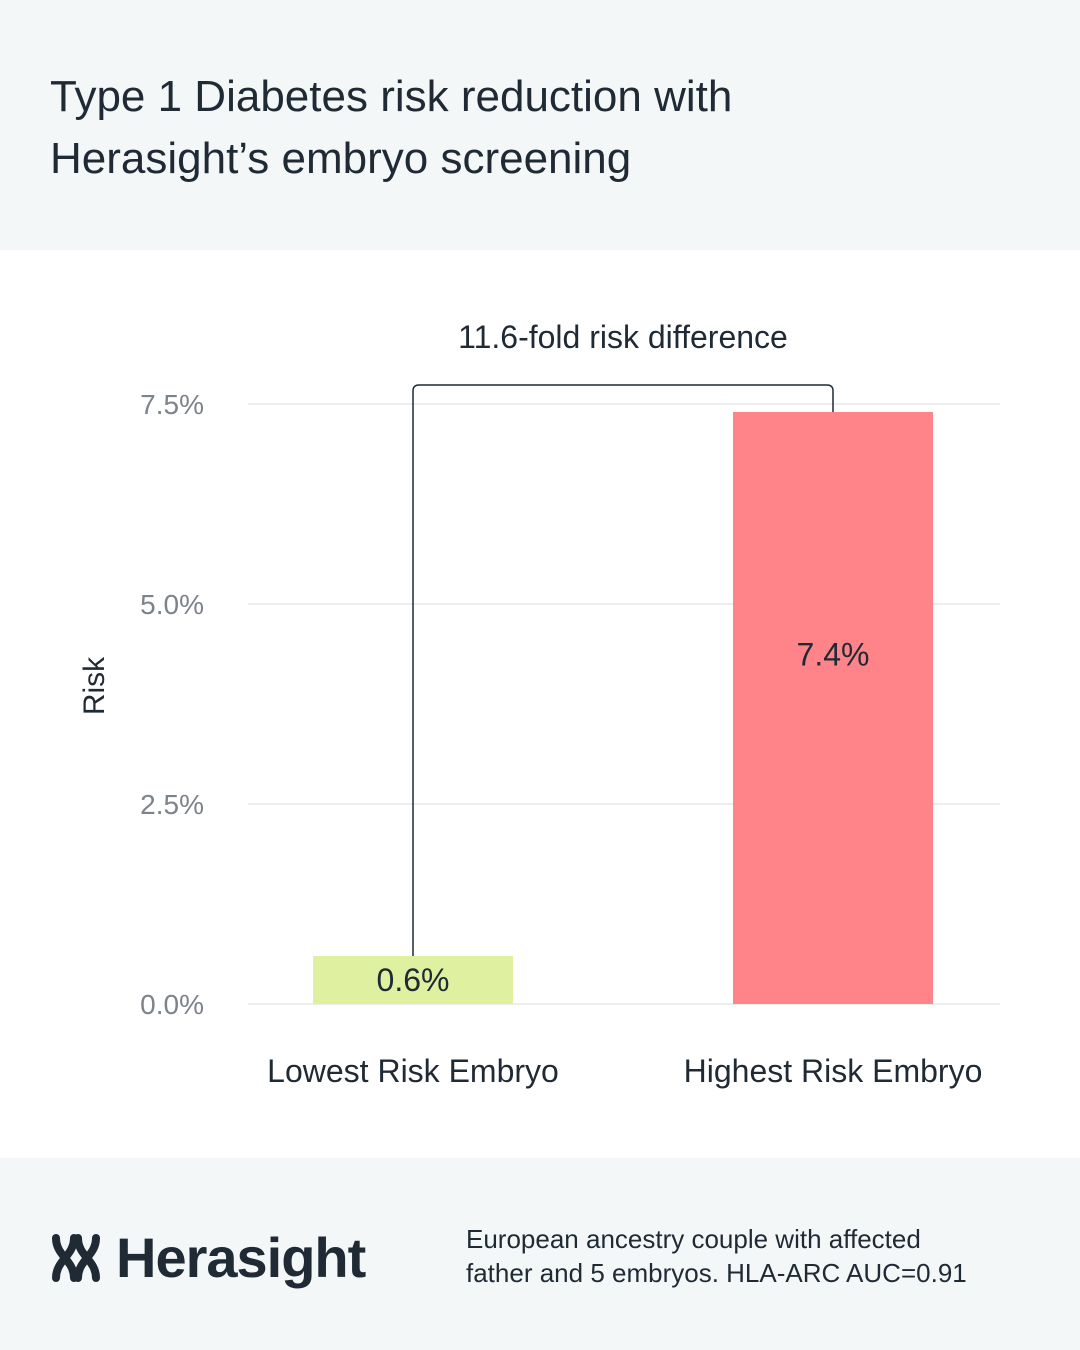 The height and width of the screenshot is (1350, 1080). Describe the element at coordinates (623, 337) in the screenshot. I see `annotation-label: 11.6-fold risk difference` at that location.